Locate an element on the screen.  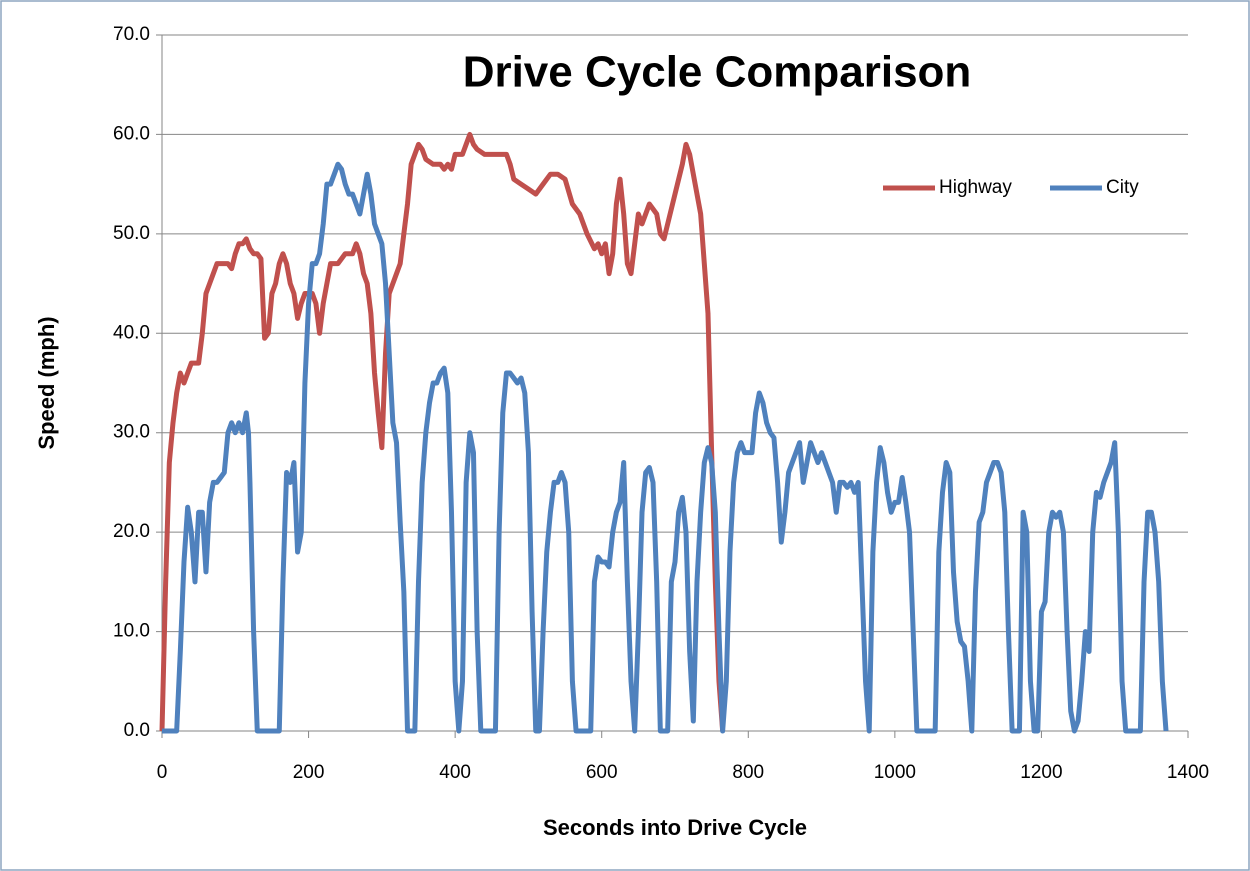
x-tick-label: 1000 is located at coordinates (895, 772).